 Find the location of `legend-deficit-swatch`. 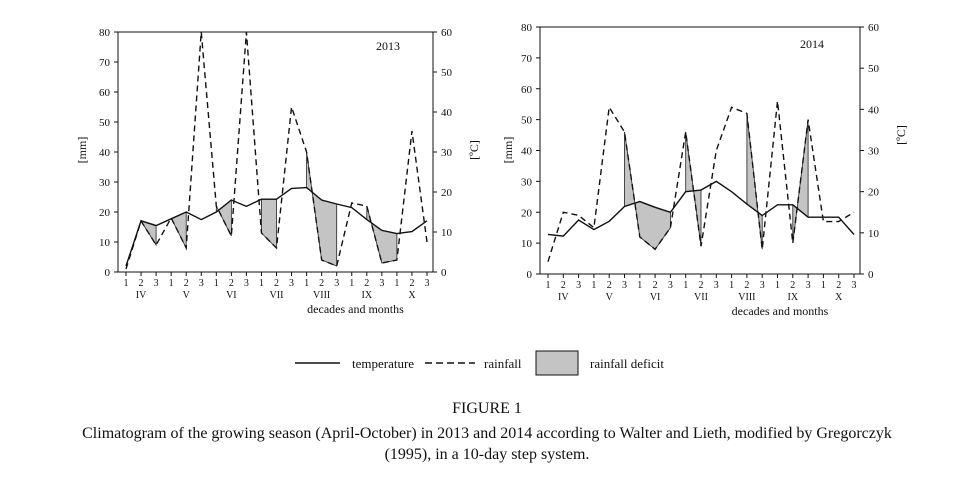

legend-deficit-swatch is located at coordinates (557, 363).